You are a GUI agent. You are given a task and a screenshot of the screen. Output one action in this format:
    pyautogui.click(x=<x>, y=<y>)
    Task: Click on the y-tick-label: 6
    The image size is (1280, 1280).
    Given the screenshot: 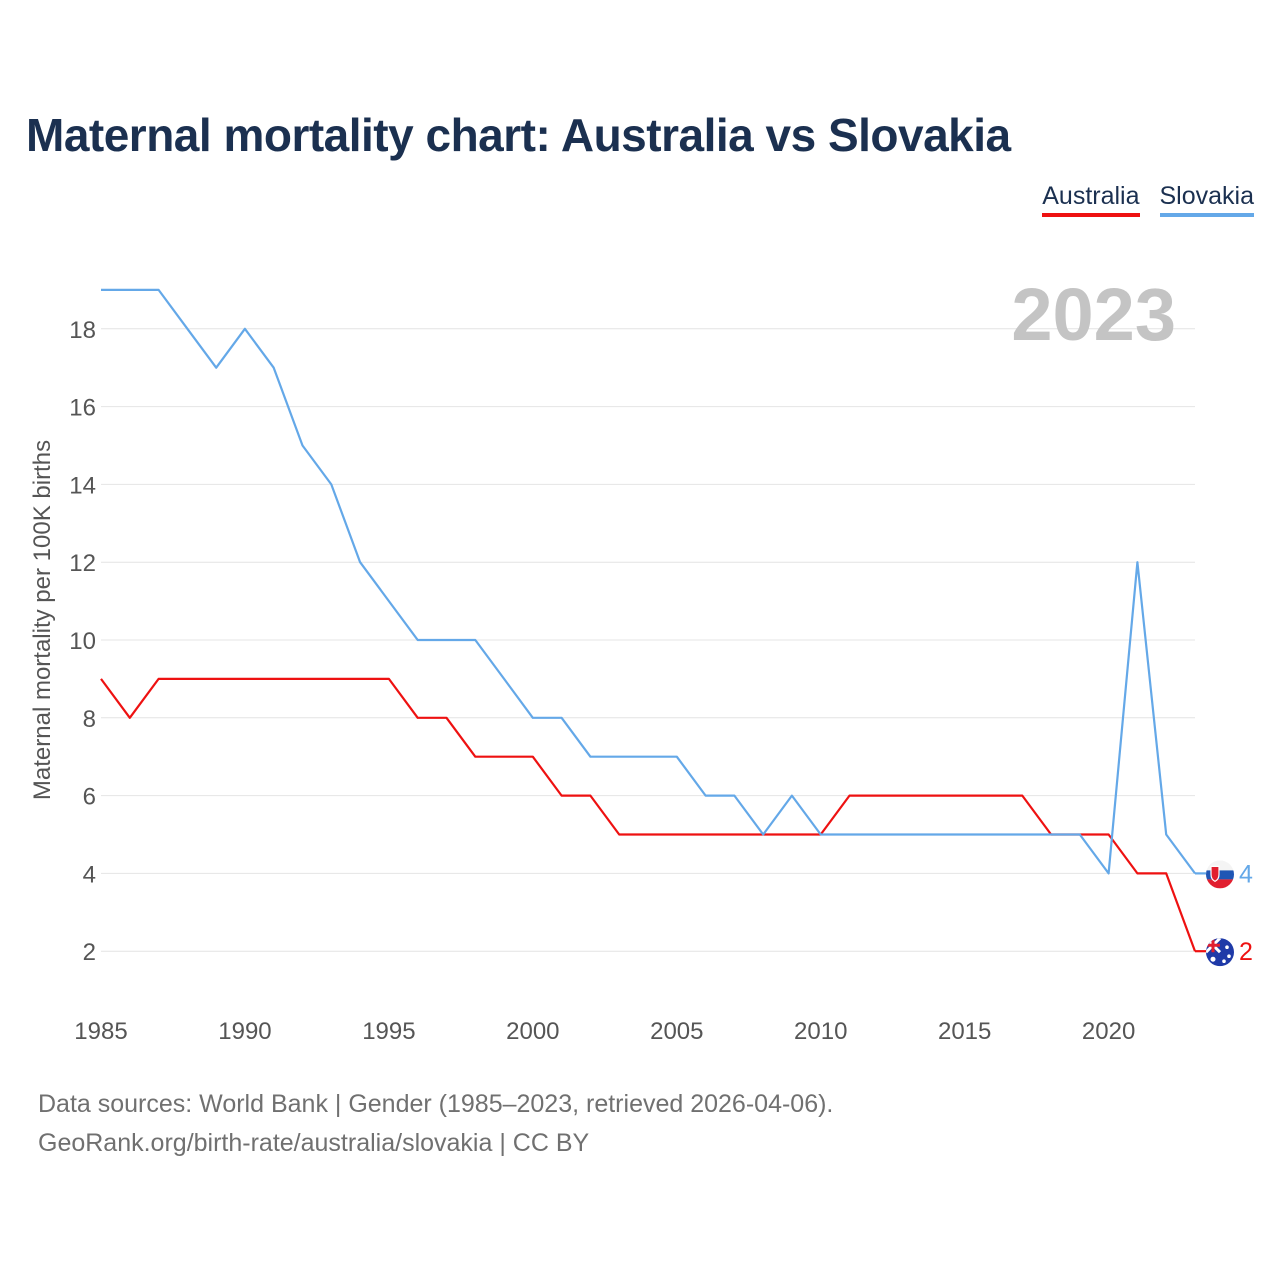 What is the action you would take?
    pyautogui.click(x=89, y=797)
    